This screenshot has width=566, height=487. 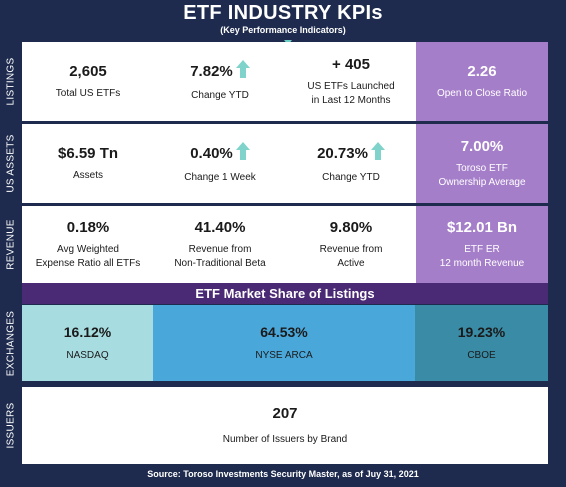 What do you see at coordinates (88, 93) in the screenshot?
I see `kpi-label: Total US ETFs` at bounding box center [88, 93].